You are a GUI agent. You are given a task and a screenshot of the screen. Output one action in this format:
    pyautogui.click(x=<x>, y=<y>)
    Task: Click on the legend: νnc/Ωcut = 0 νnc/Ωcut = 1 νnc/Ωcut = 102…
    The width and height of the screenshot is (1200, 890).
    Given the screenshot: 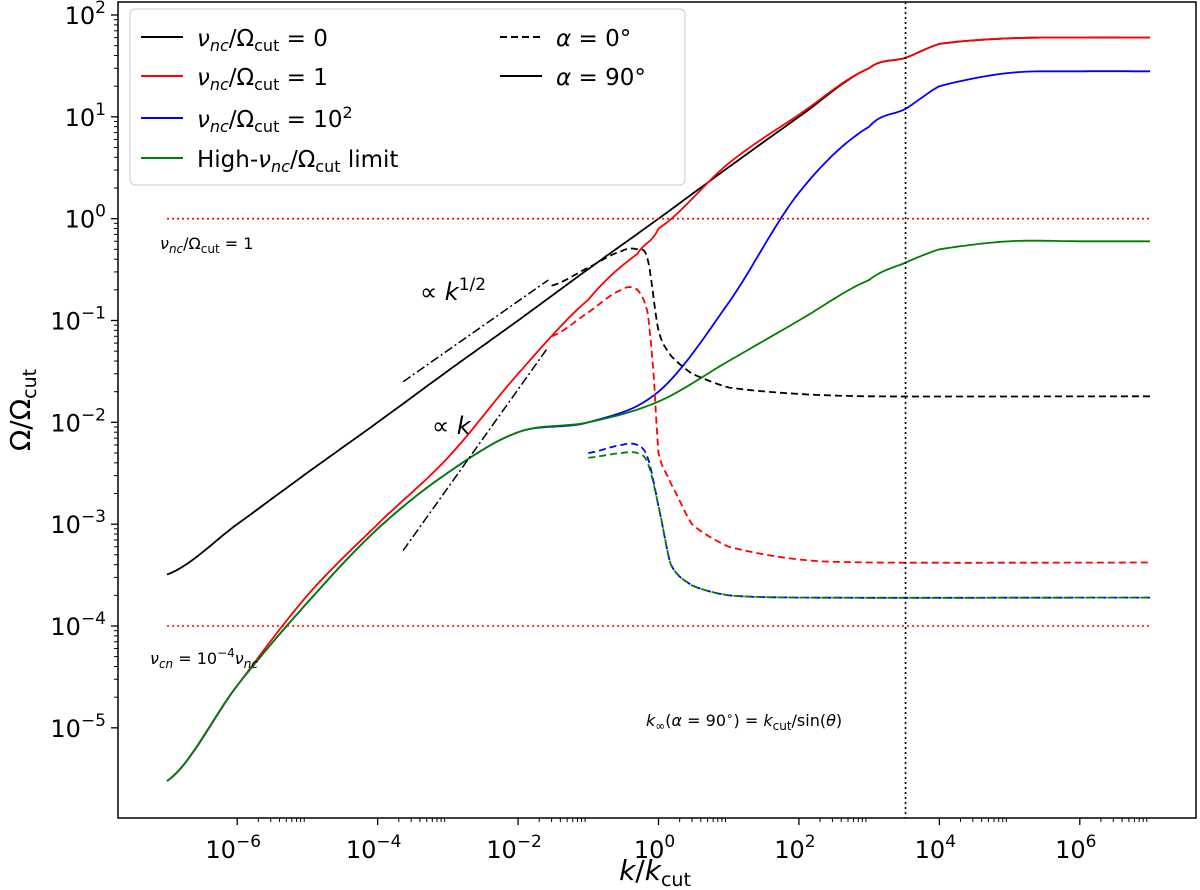 What is the action you would take?
    pyautogui.click(x=407, y=97)
    